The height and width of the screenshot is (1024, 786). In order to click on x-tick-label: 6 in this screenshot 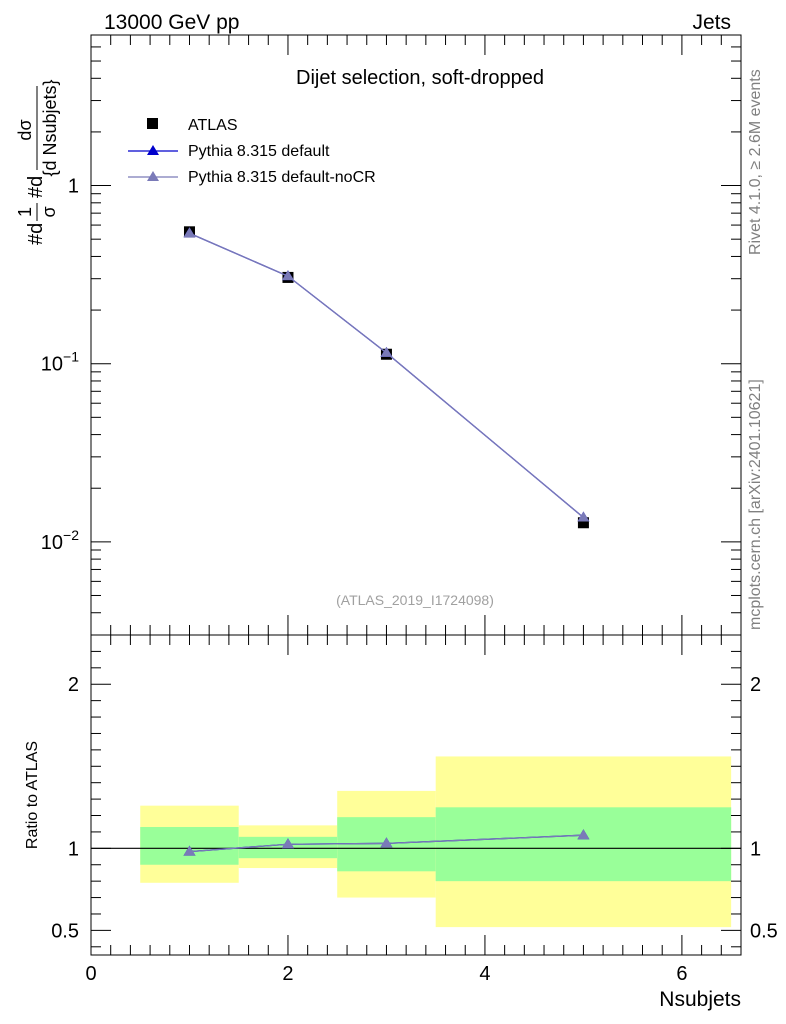, I will do `click(681, 974)`.